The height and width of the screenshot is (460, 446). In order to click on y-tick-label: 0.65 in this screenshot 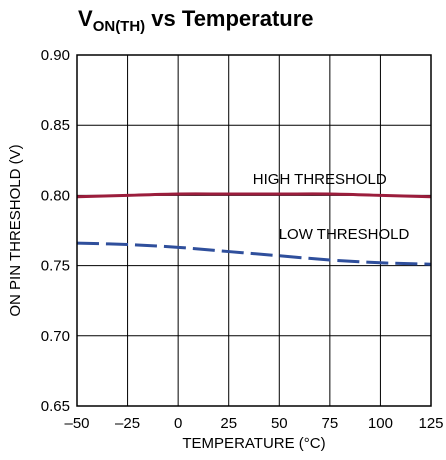, I will do `click(55, 406)`.